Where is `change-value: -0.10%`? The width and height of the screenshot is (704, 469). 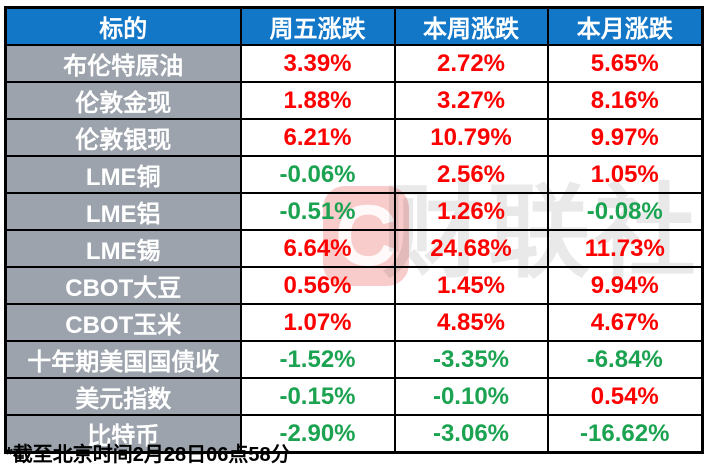 change-value: -0.10% is located at coordinates (471, 396).